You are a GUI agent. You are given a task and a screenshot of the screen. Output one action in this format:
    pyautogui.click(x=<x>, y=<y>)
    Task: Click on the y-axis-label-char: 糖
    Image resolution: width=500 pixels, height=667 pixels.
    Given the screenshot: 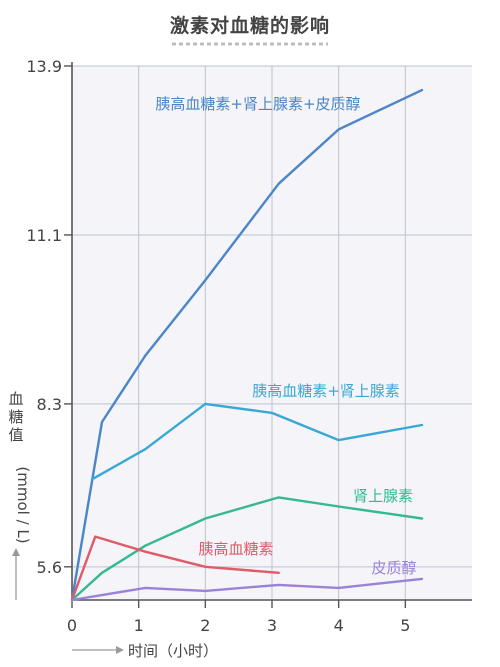 What is the action you would take?
    pyautogui.click(x=15, y=417)
    